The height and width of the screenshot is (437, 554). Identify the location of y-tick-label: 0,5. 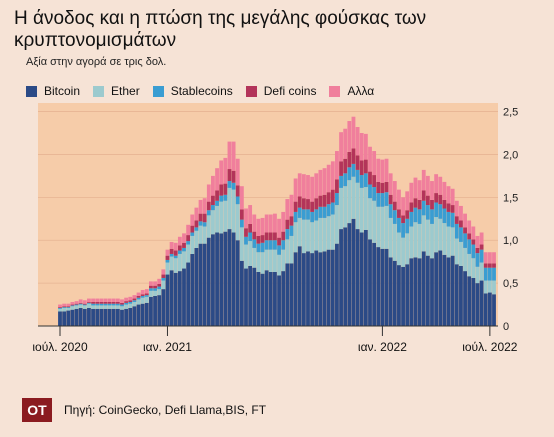
(510, 284).